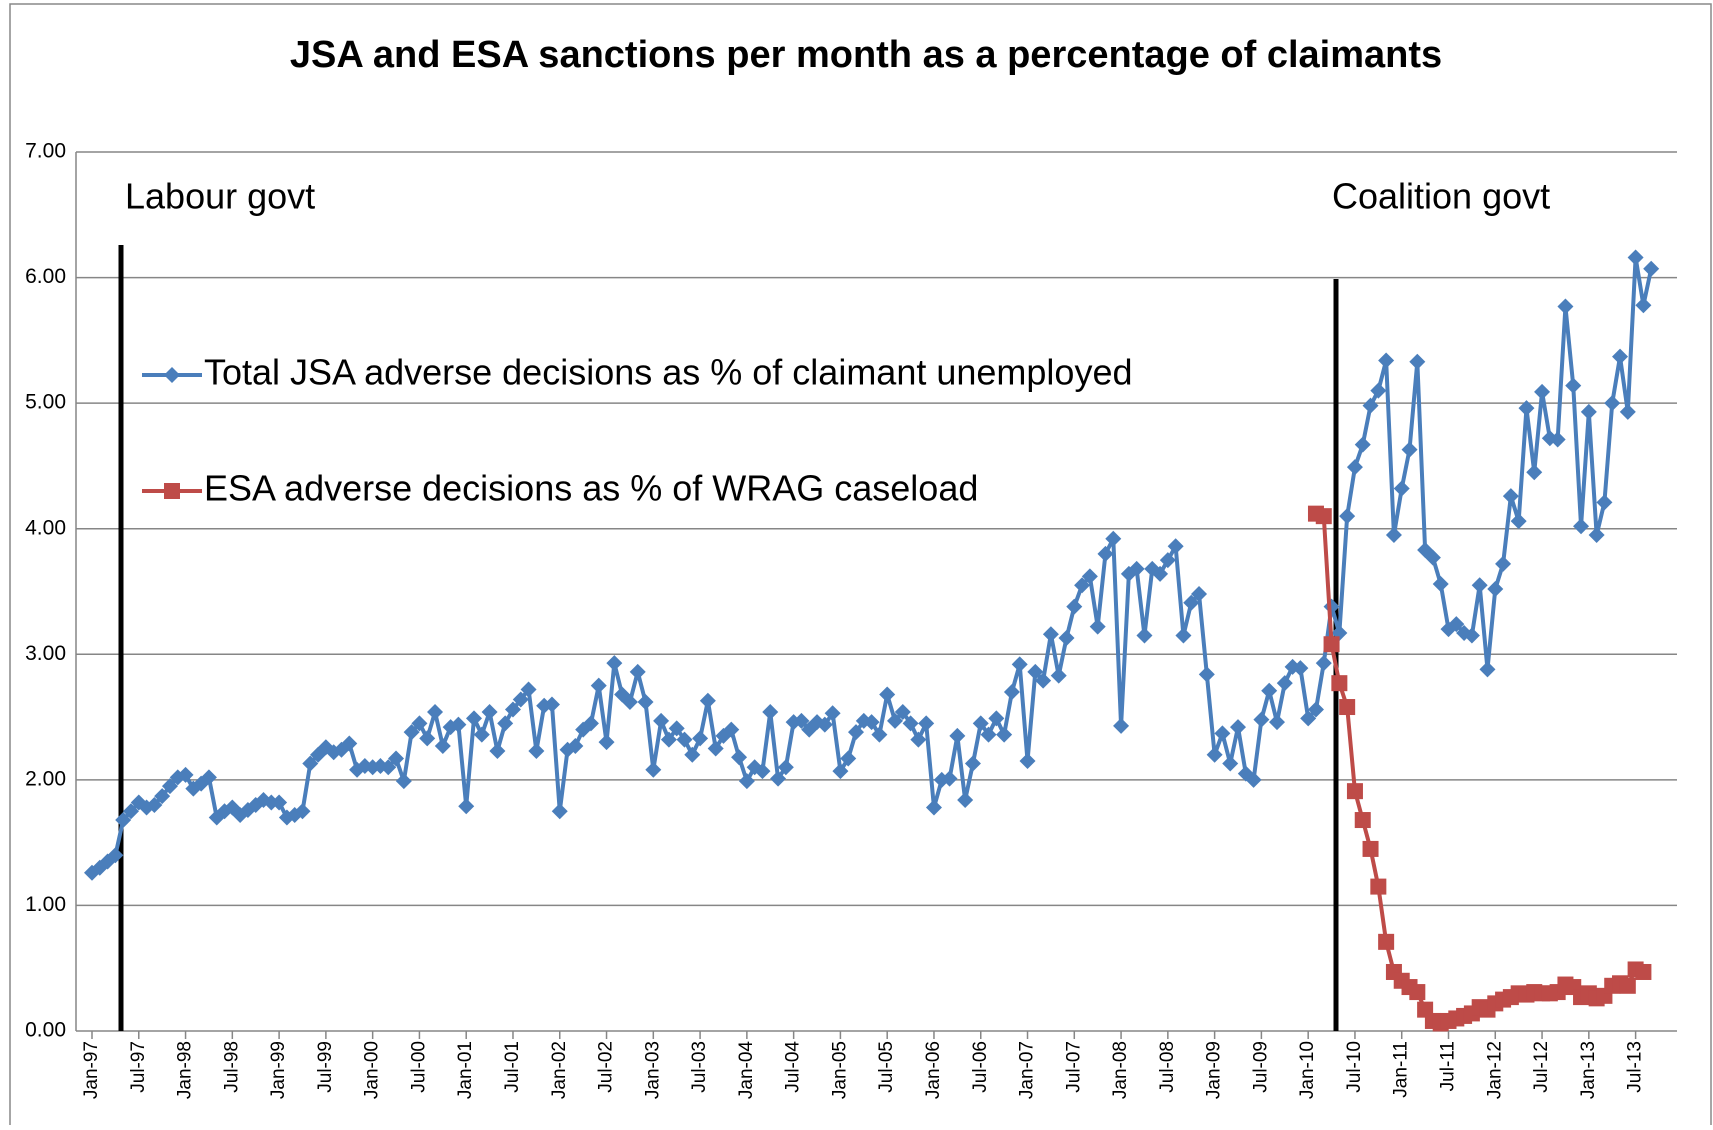  What do you see at coordinates (559, 1070) in the screenshot?
I see `x-tick-label: Jan-02` at bounding box center [559, 1070].